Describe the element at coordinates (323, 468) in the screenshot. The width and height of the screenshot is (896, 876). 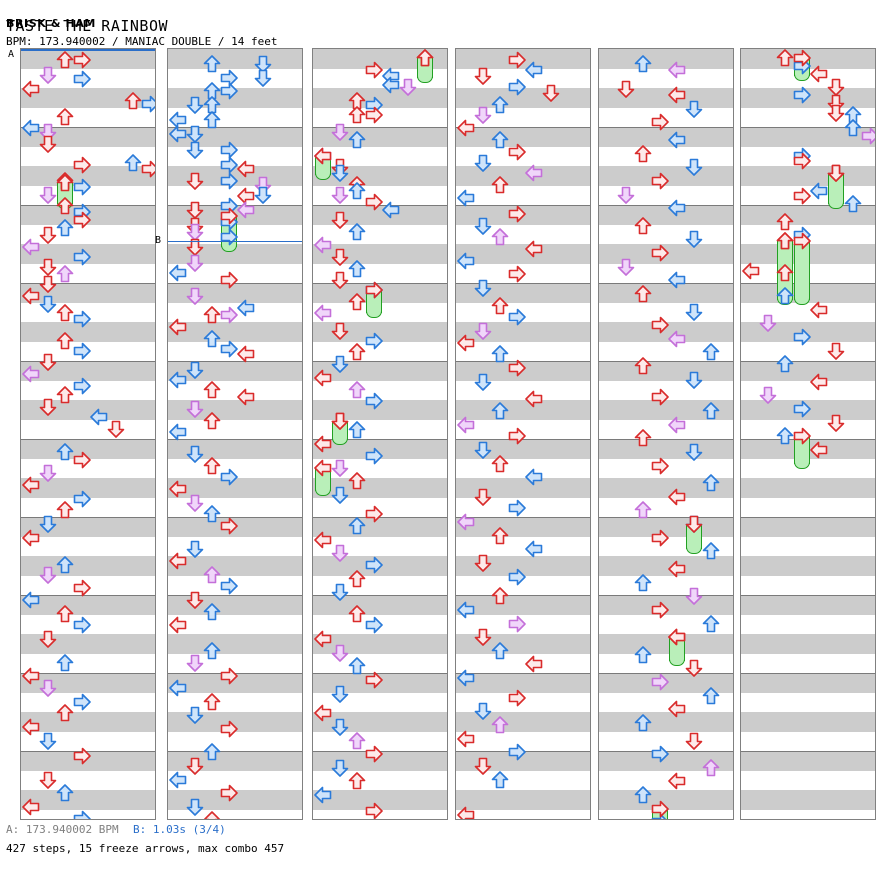
I see `freeze-arrow-head-left` at that location.